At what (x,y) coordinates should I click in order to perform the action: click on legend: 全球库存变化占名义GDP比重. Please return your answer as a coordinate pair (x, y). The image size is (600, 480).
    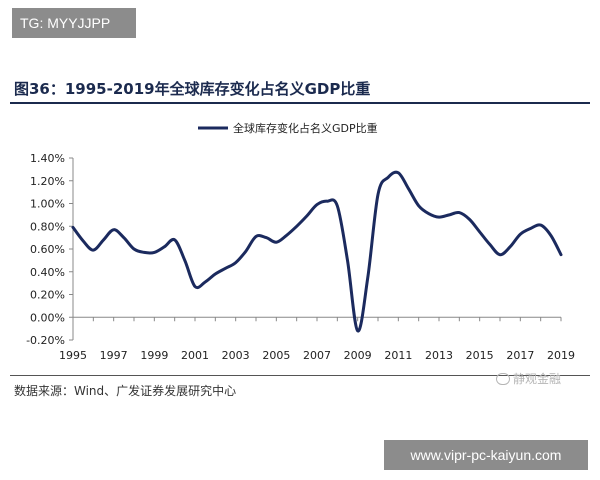
    Looking at the image, I should click on (288, 128).